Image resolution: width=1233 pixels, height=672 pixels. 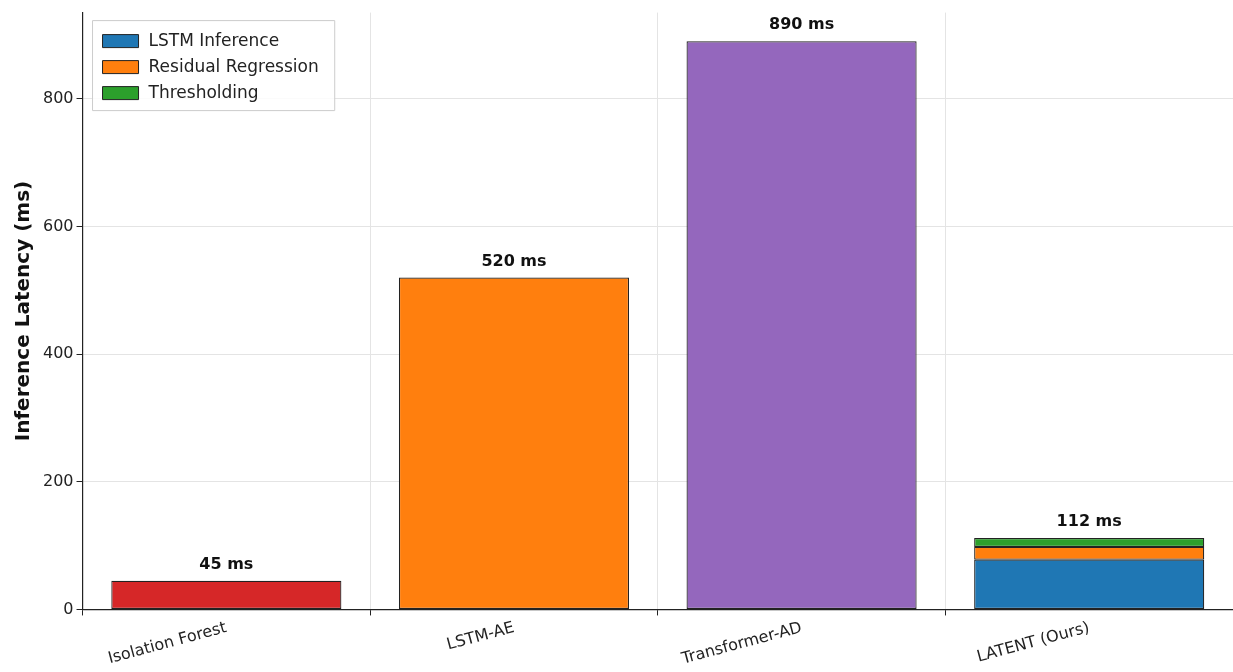 I want to click on y-tick-label: 400, so click(x=58, y=353).